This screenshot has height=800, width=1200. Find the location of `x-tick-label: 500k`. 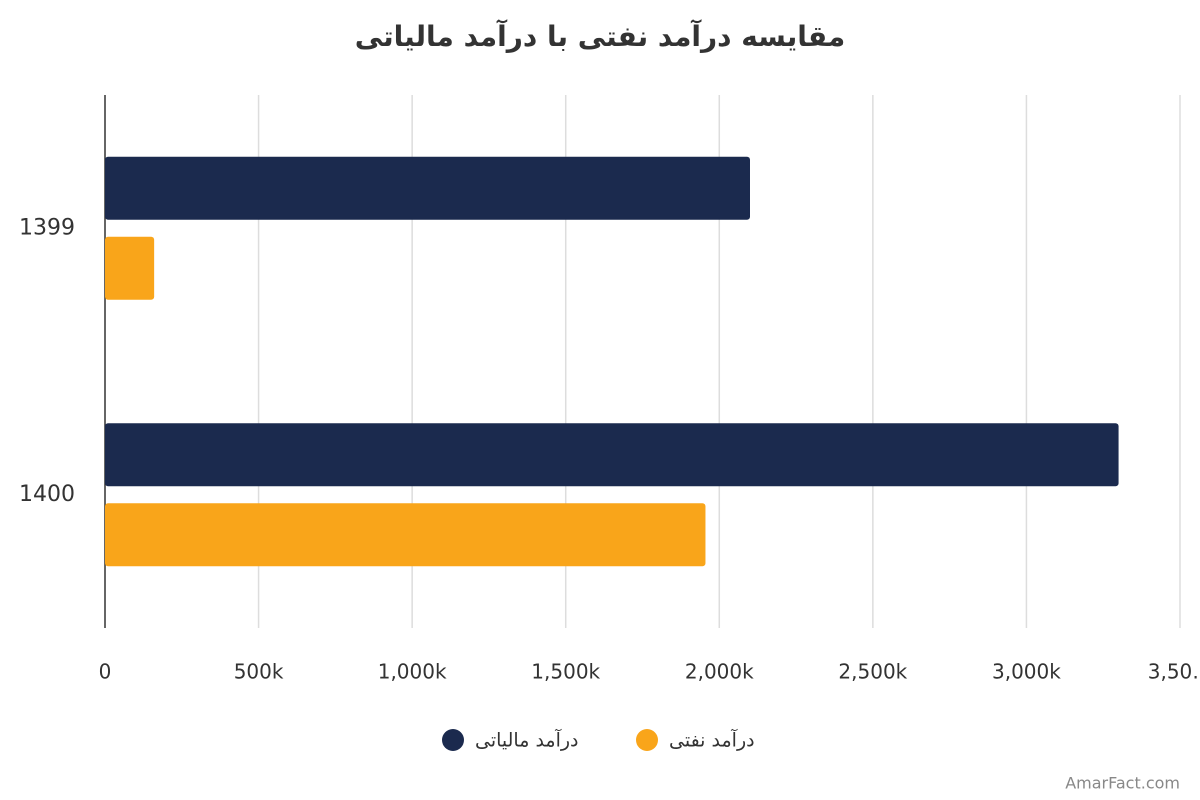

x-tick-label: 500k is located at coordinates (259, 672).